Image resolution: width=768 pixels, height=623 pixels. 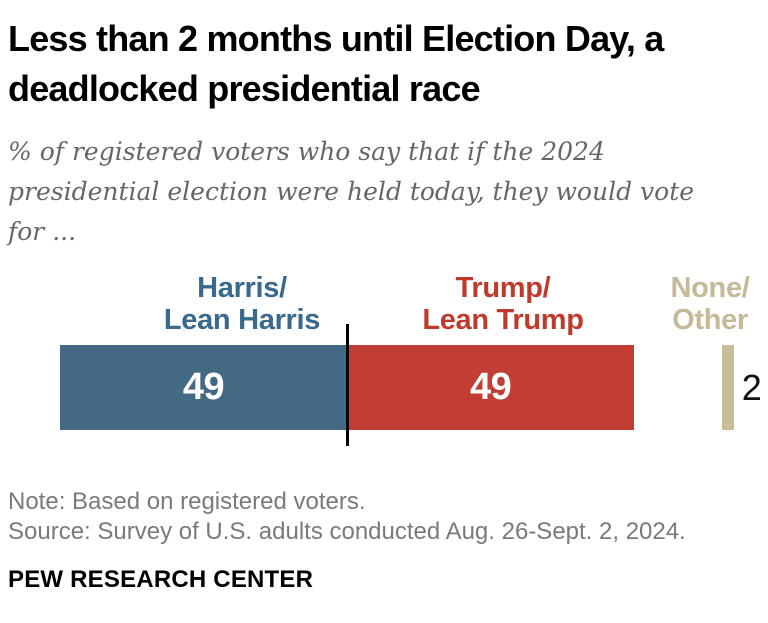 What do you see at coordinates (503, 304) in the screenshot?
I see `legend-label-trump: Trump/ Lean Trump` at bounding box center [503, 304].